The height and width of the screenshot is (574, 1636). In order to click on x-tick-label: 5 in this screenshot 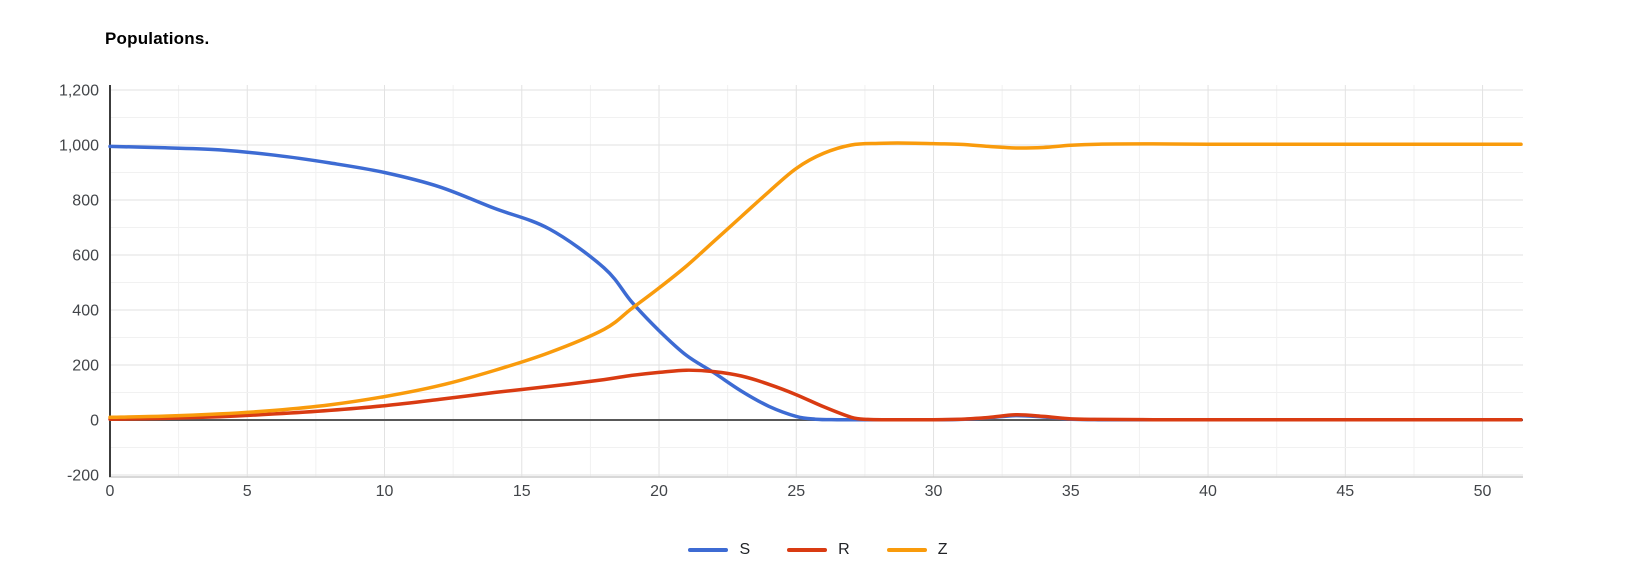, I will do `click(247, 491)`.